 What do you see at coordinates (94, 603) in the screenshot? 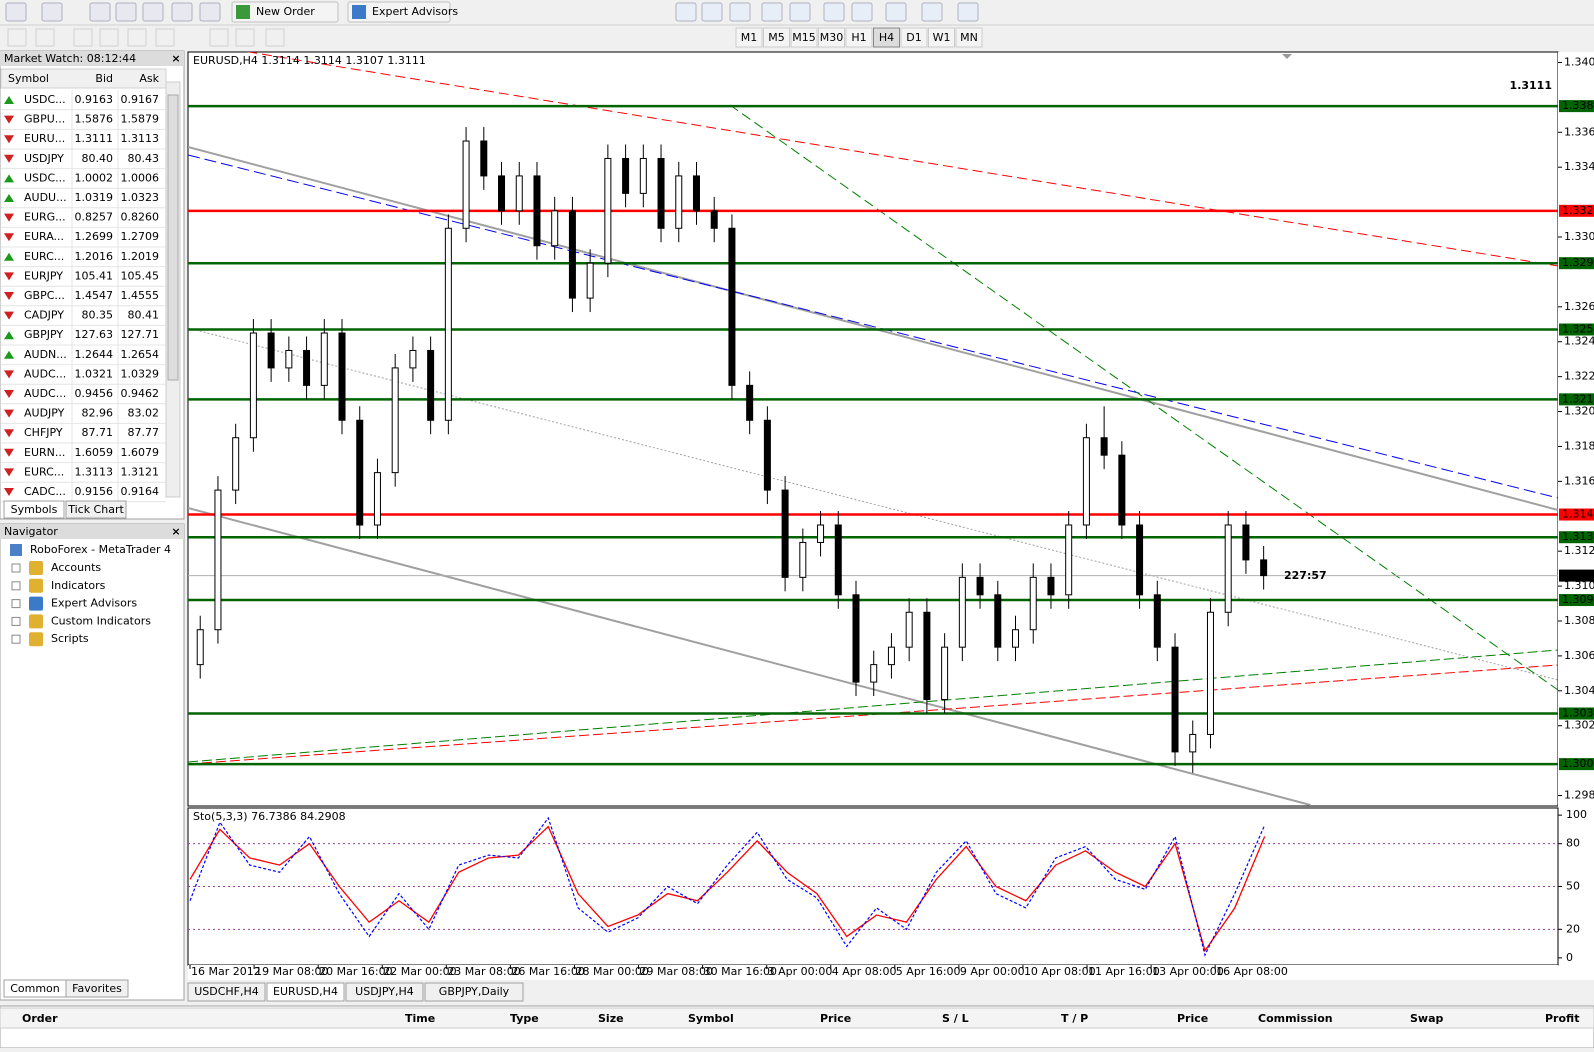
I see `tree-item: Expert Advisors` at bounding box center [94, 603].